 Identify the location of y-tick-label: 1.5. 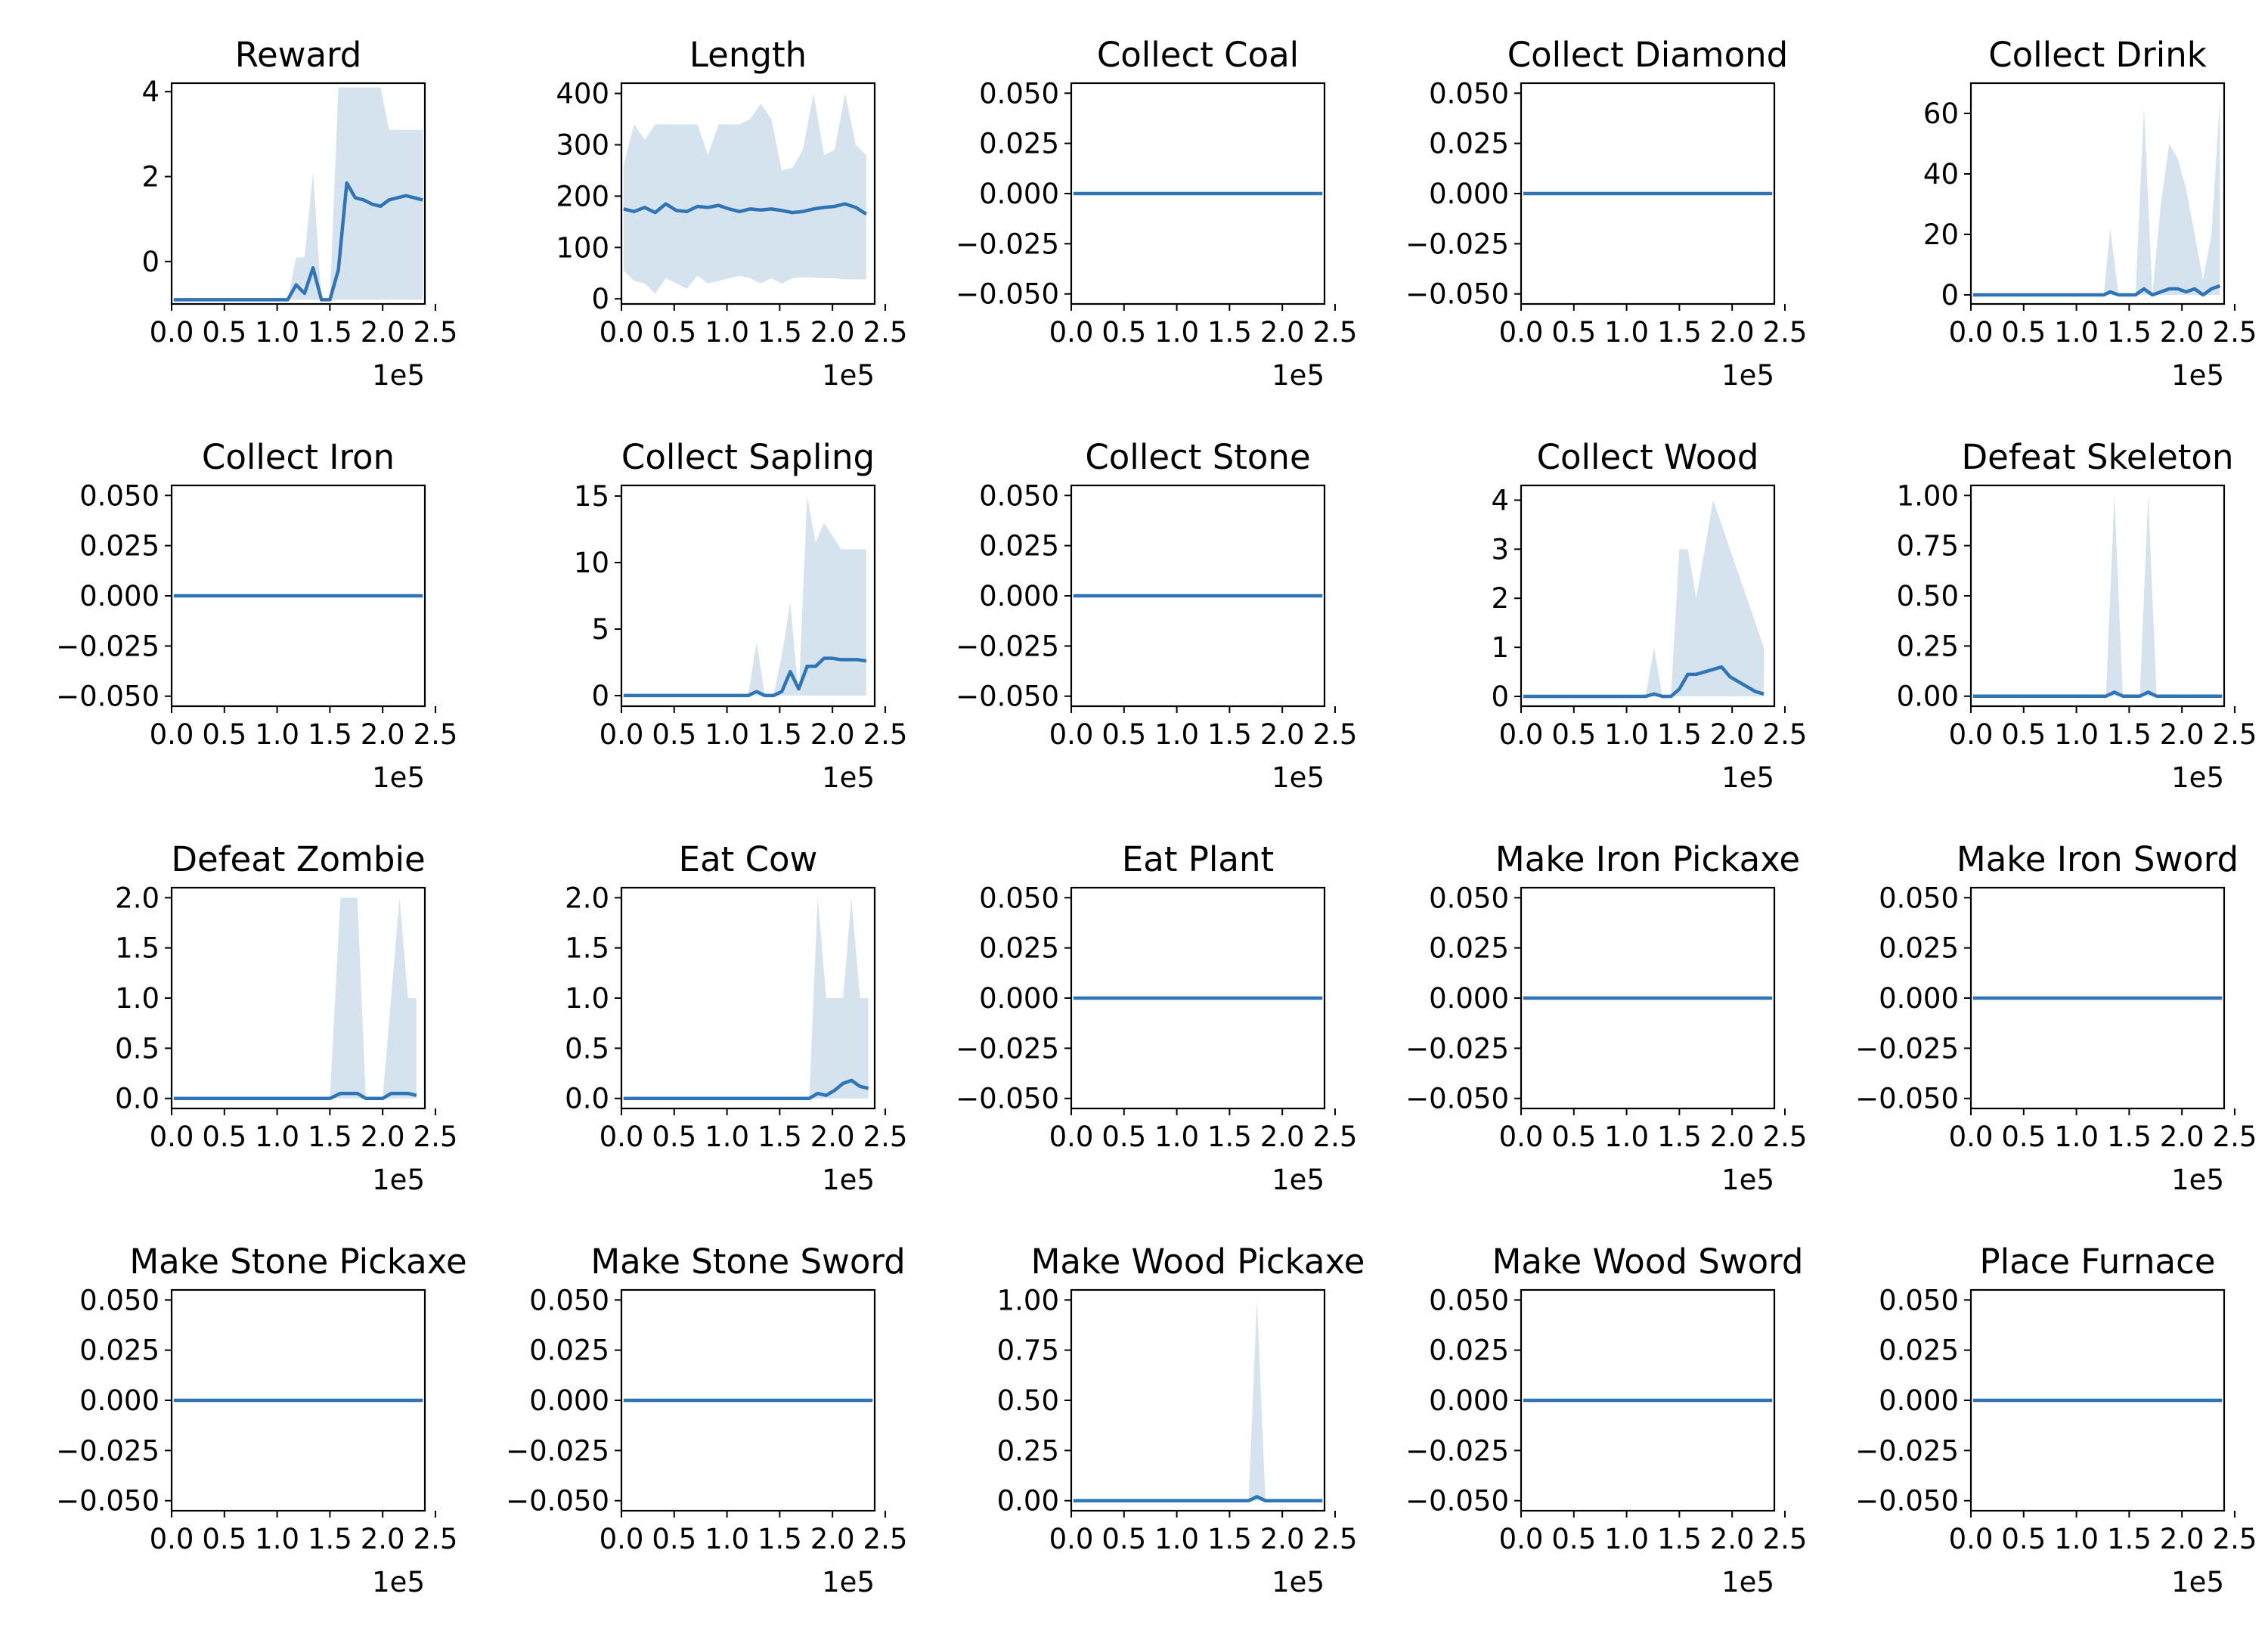
(587, 948).